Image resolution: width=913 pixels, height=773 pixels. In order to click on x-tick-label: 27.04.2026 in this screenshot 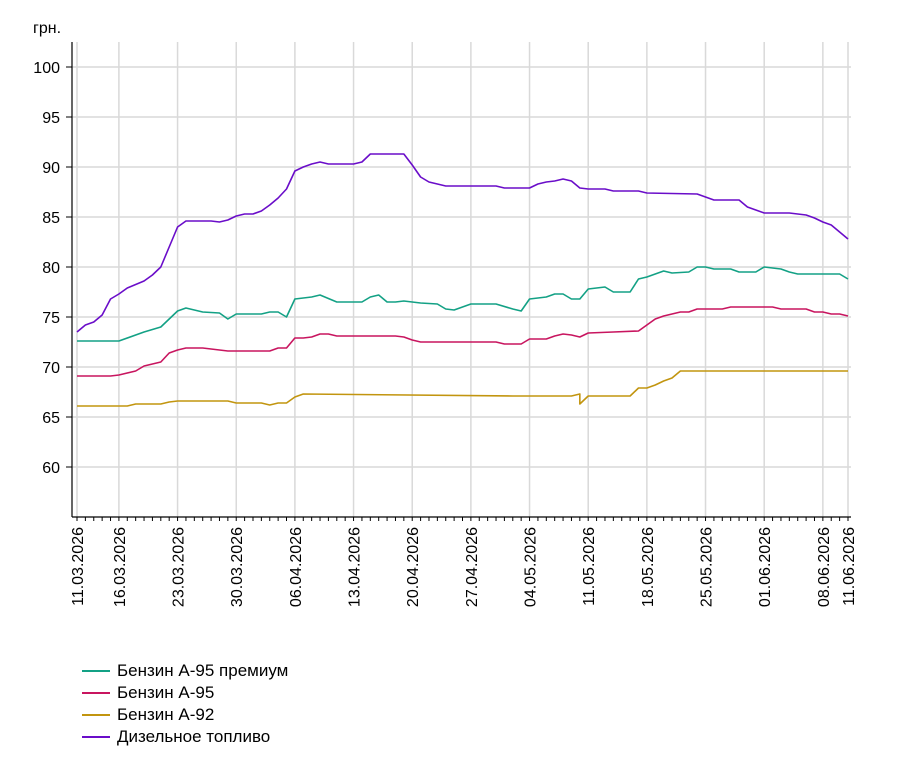, I will do `click(472, 567)`.